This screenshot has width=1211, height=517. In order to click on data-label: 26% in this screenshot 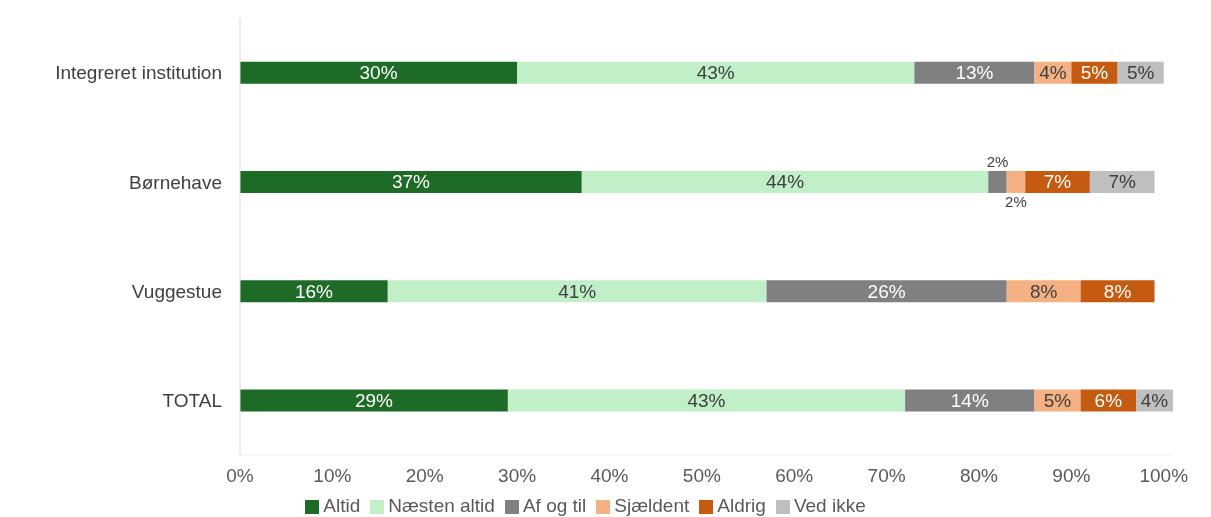, I will do `click(886, 291)`.